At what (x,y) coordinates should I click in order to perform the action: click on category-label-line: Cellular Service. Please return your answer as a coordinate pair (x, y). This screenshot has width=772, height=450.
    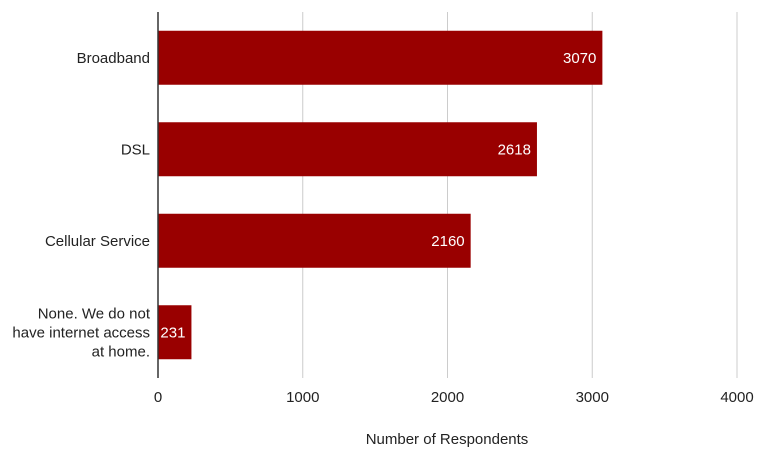
    Looking at the image, I should click on (97, 241).